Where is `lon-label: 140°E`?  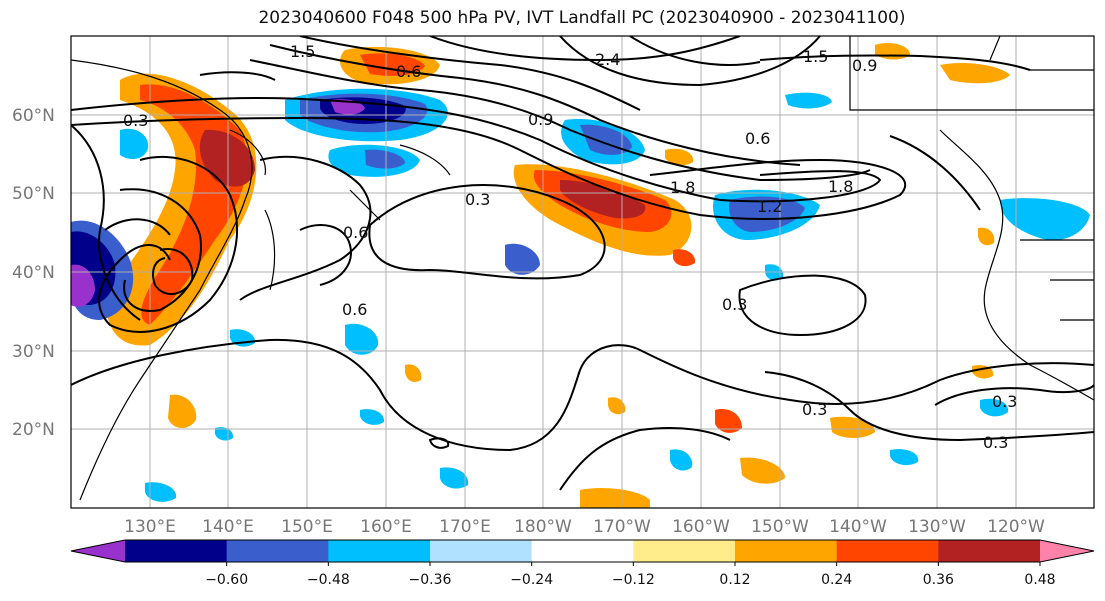 lon-label: 140°E is located at coordinates (228, 527).